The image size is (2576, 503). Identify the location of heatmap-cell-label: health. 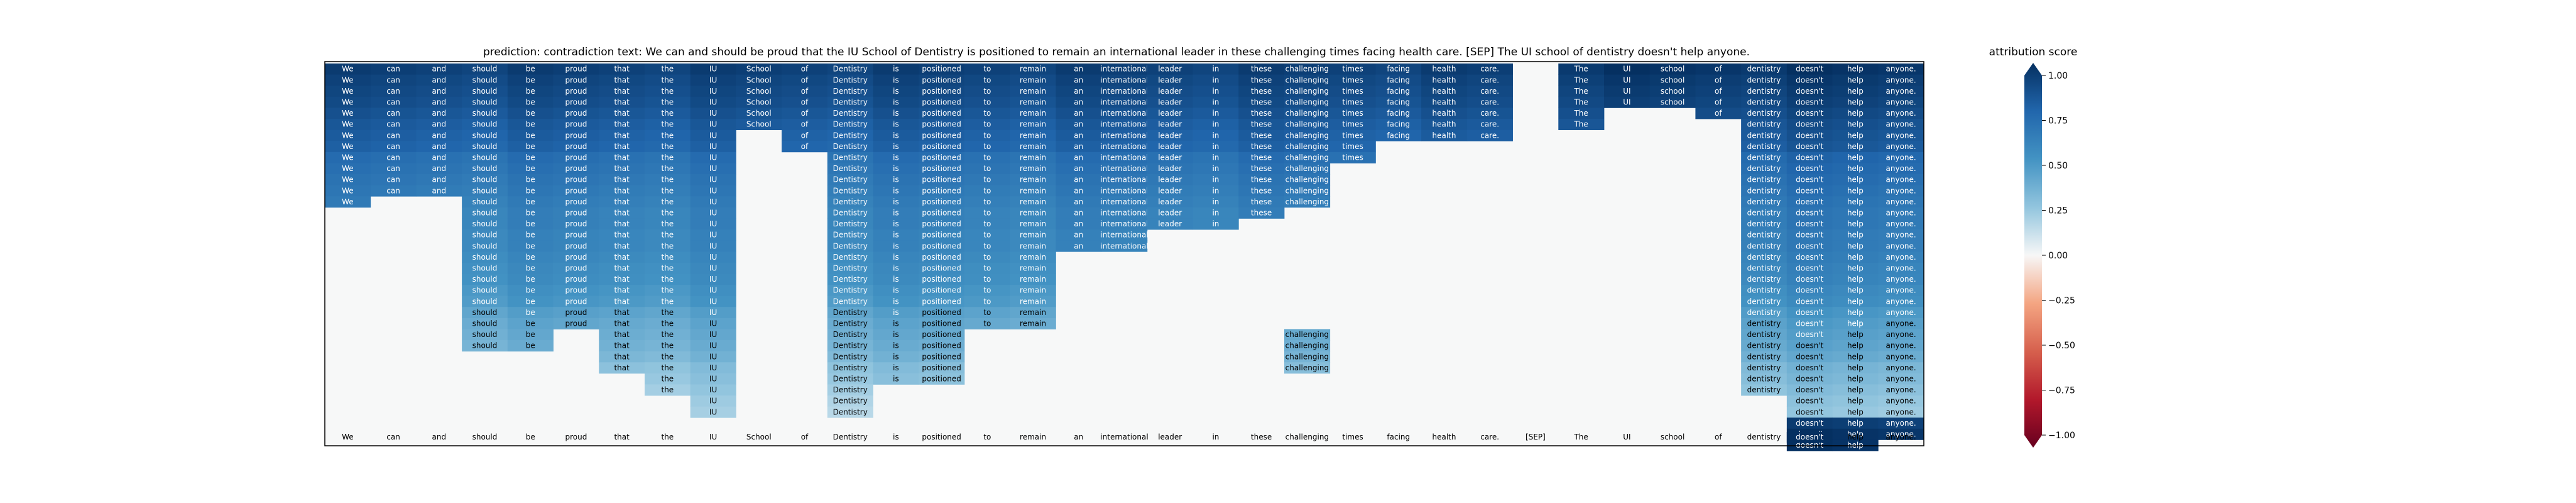
(1445, 70).